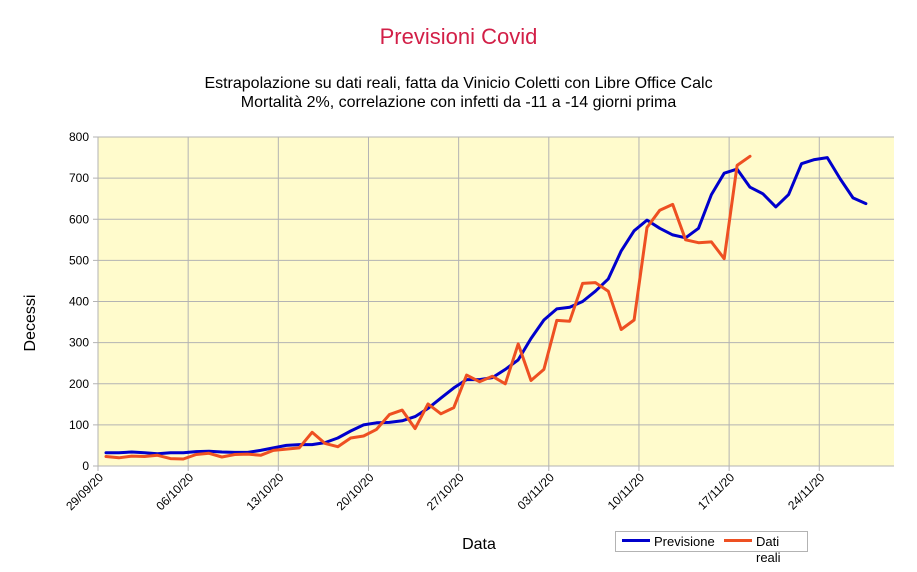 Image resolution: width=917 pixels, height=572 pixels. What do you see at coordinates (626, 491) in the screenshot?
I see `x-tick-label: 10/11/20` at bounding box center [626, 491].